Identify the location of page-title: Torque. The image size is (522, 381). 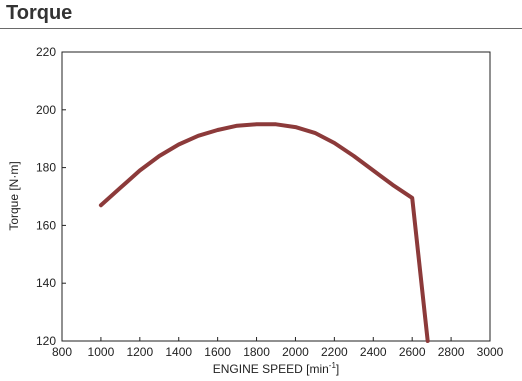
(39, 13).